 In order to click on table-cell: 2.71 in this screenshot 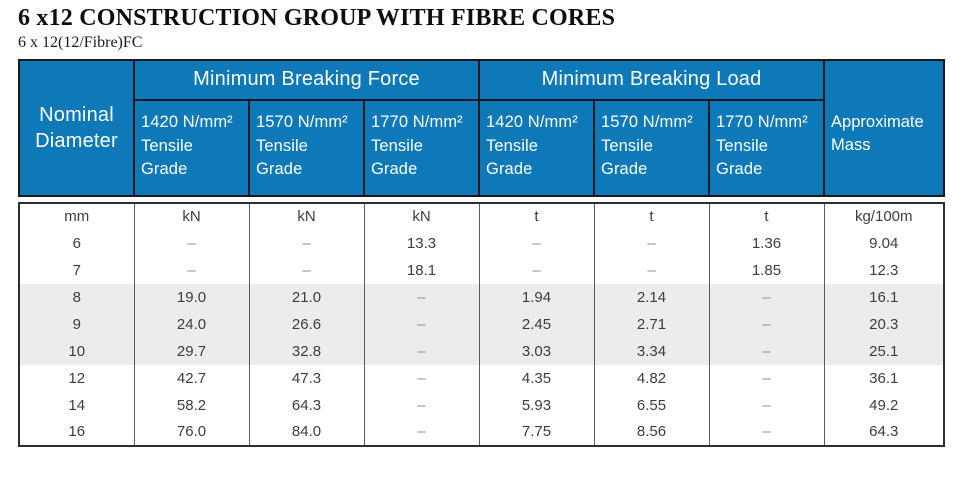, I will do `click(651, 324)`.